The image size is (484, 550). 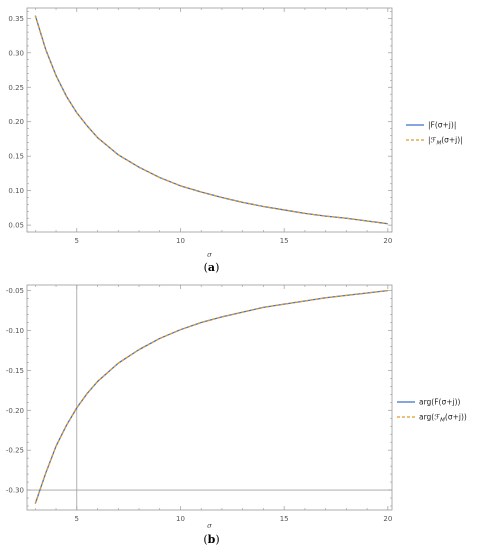 What do you see at coordinates (212, 267) in the screenshot?
I see `panel-caption: (a)` at bounding box center [212, 267].